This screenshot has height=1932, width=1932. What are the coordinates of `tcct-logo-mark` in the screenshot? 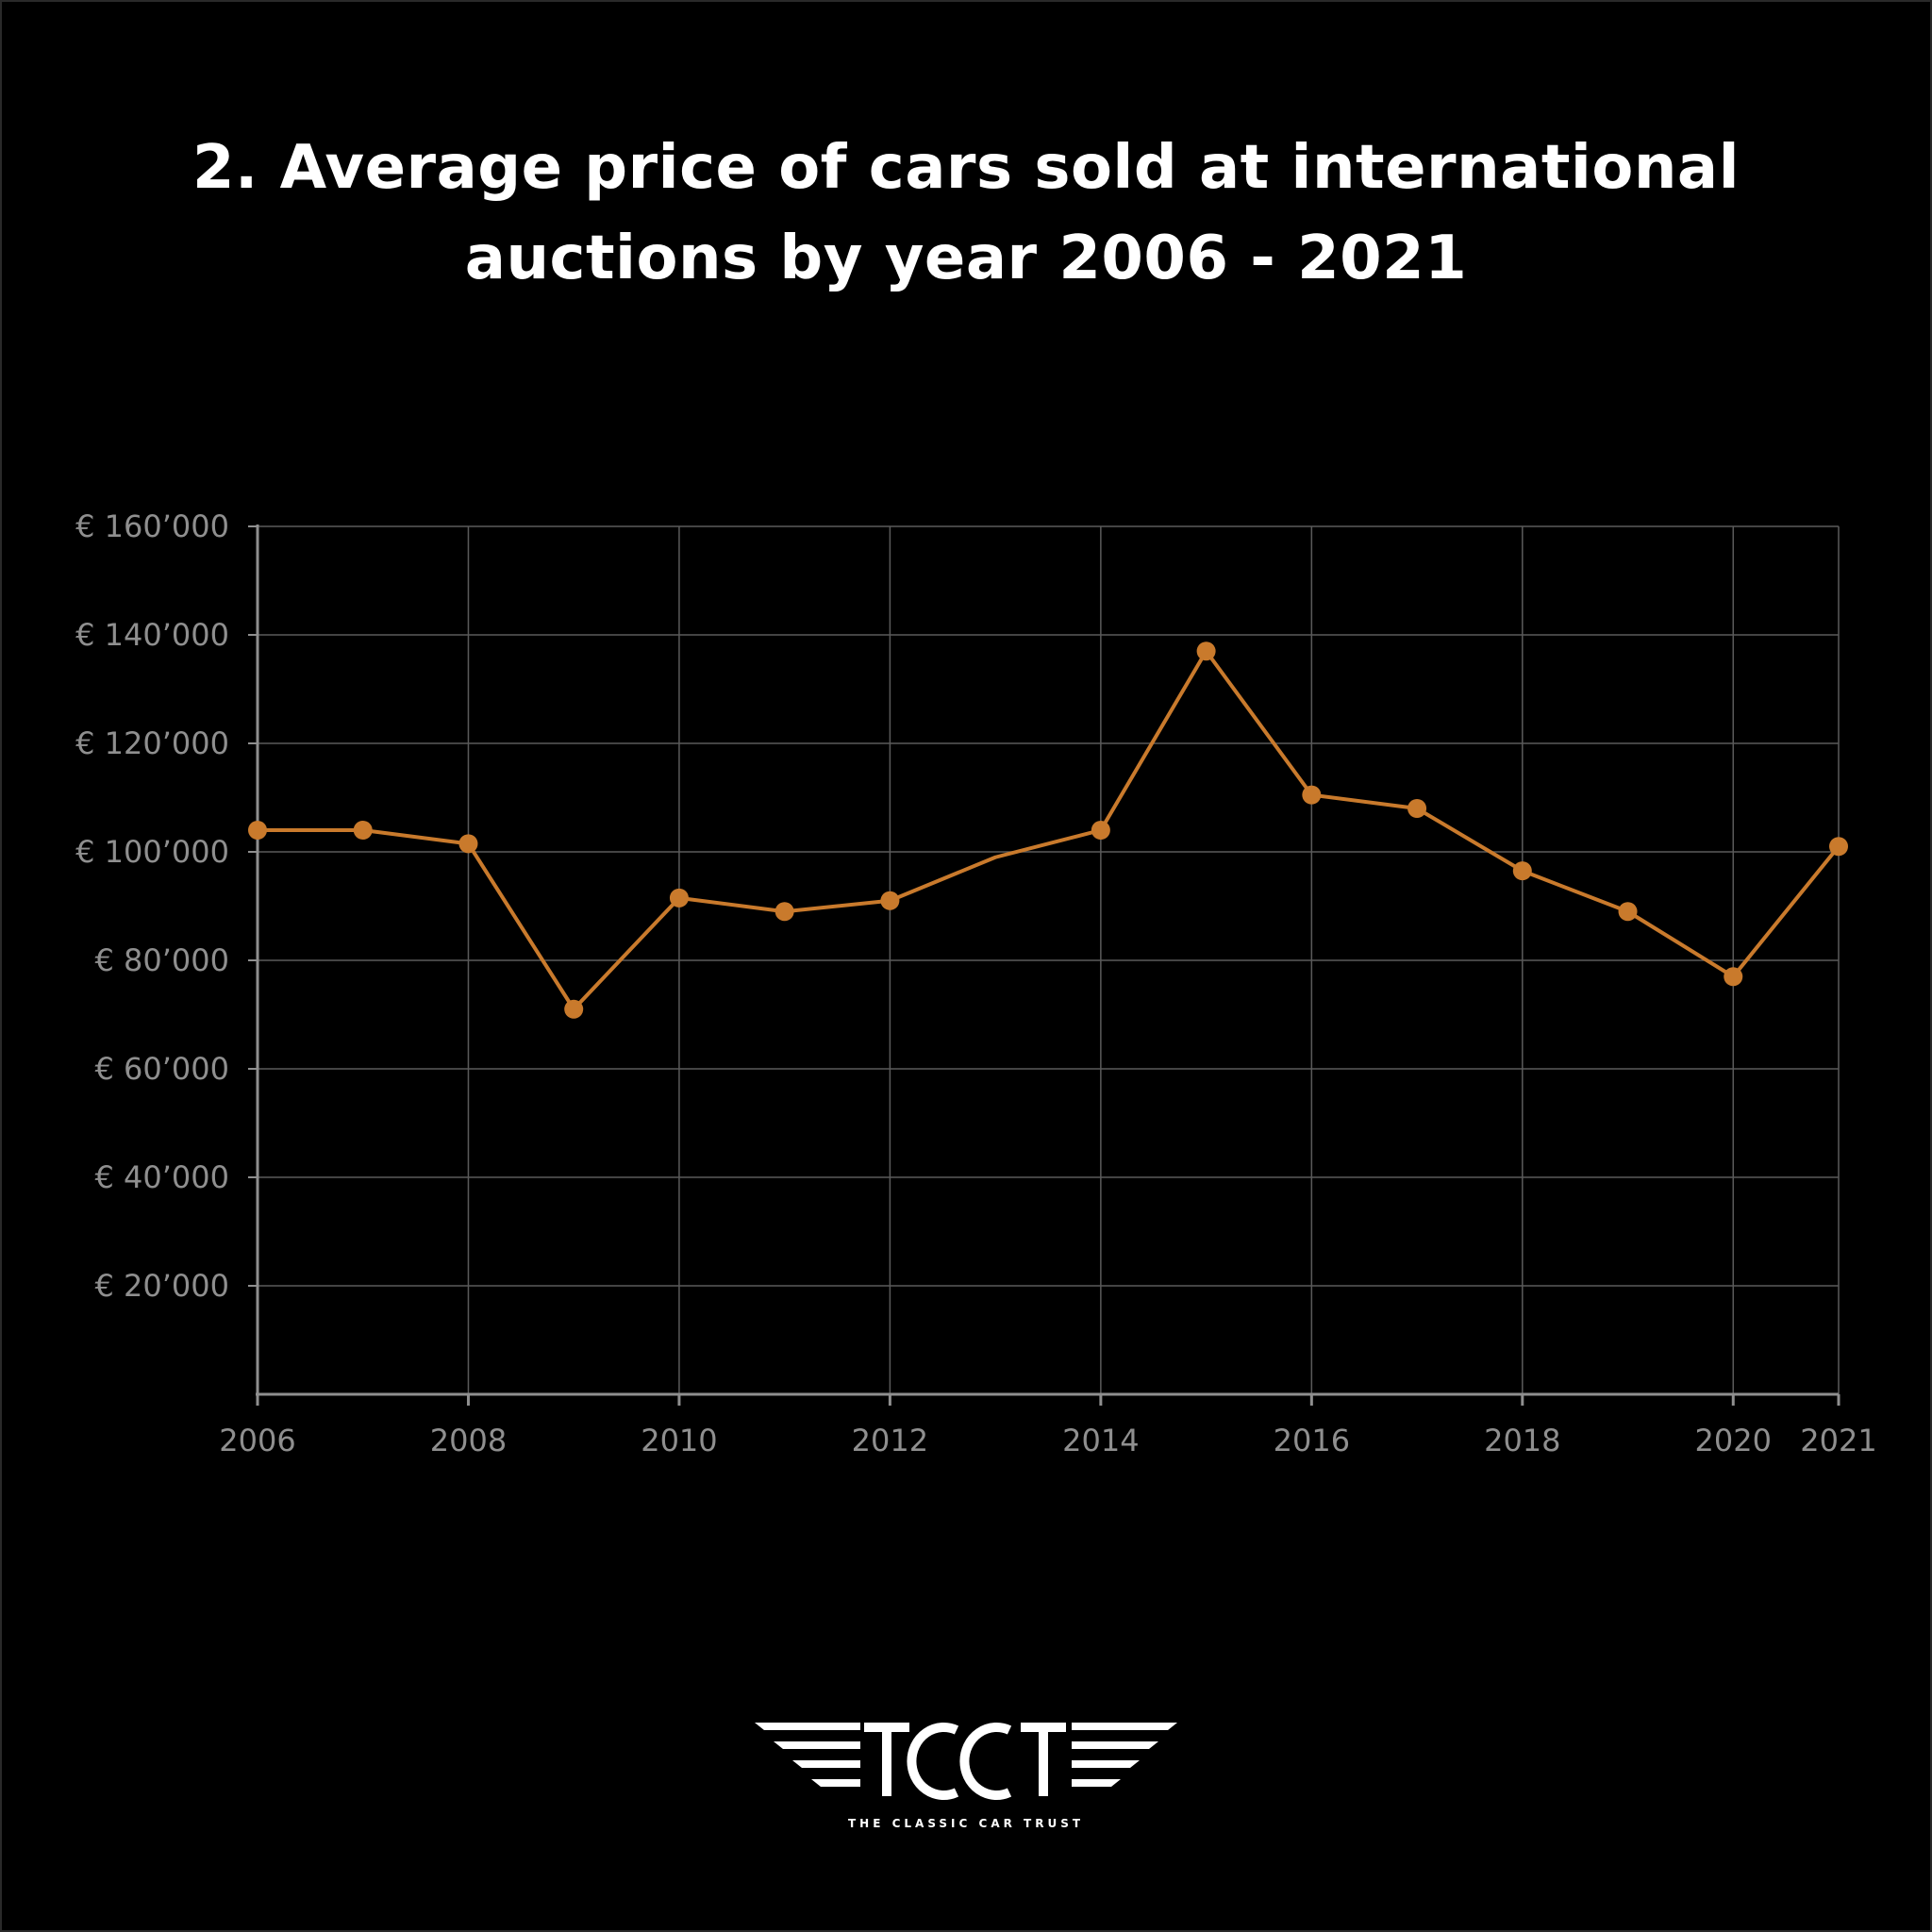 It's located at (966, 1762).